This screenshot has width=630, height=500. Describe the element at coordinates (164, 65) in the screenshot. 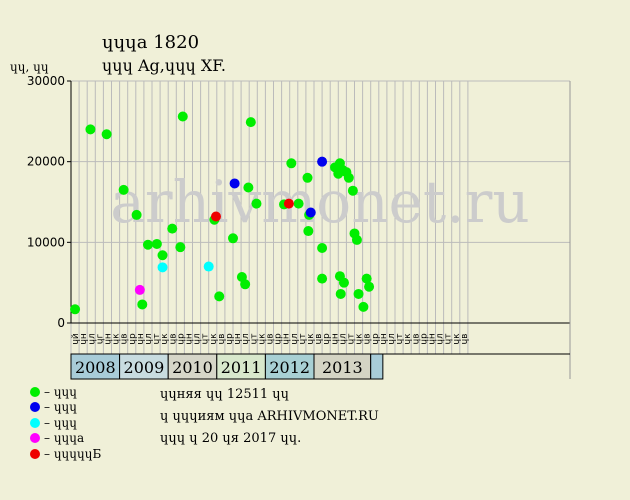

I see `chart-subtitle: ɥɥɥ Ag,ɥɥɥ XF.` at that location.